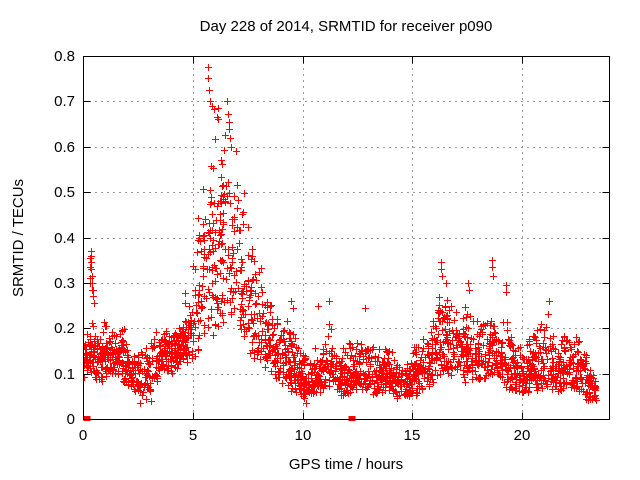 The width and height of the screenshot is (640, 480). I want to click on y-tick-labels: 0 0.1 0.2 0.3 0.4 0.5 0.6 0.7 0.8, so click(64, 238).